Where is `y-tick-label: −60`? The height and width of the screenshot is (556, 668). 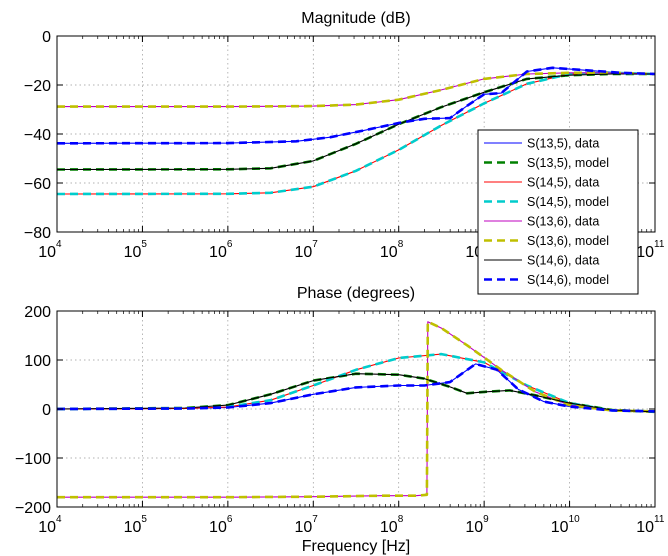
y-tick-label: −60 is located at coordinates (37, 184).